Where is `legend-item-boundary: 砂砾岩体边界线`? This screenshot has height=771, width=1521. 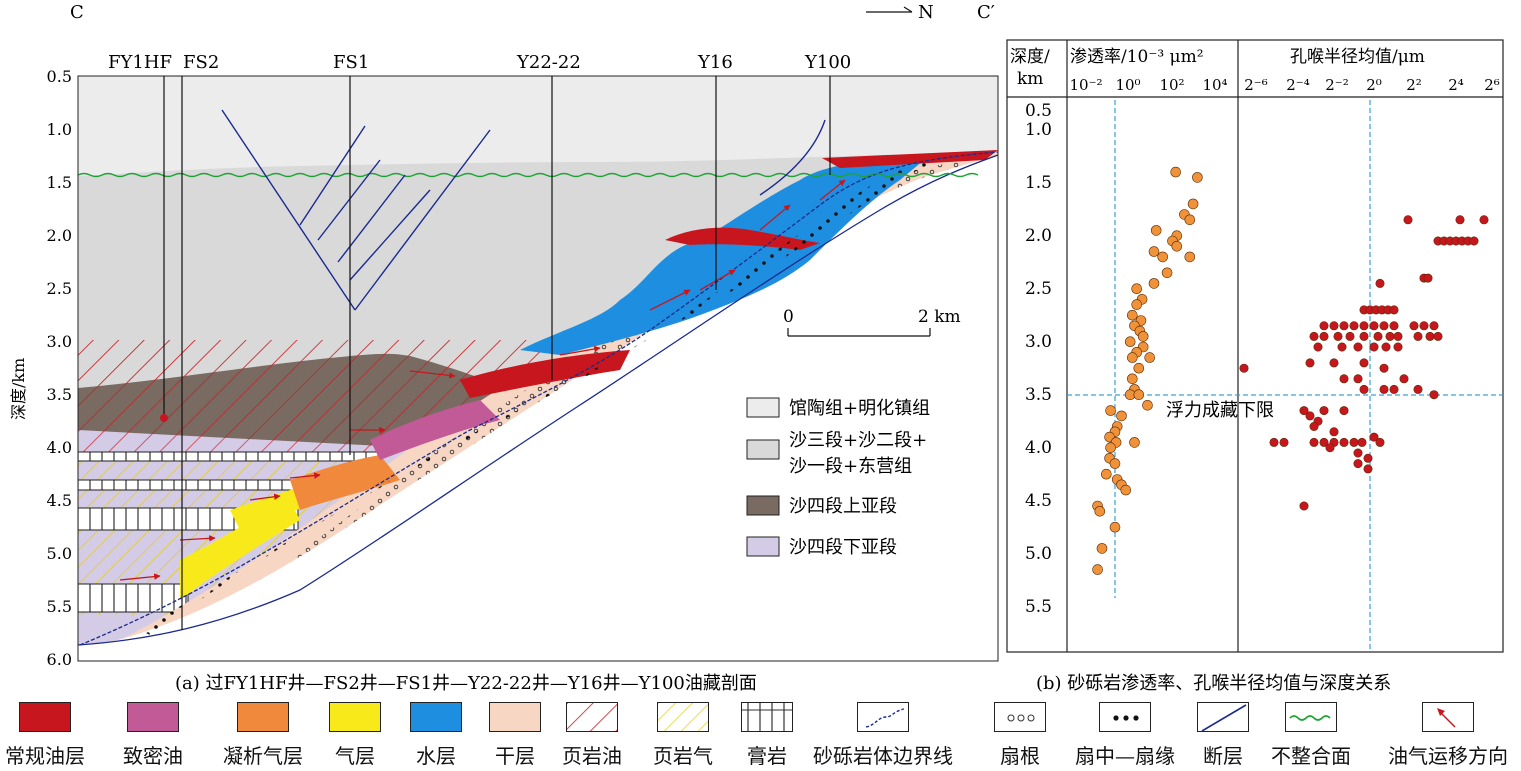 legend-item-boundary: 砂砾岩体边界线 is located at coordinates (883, 736).